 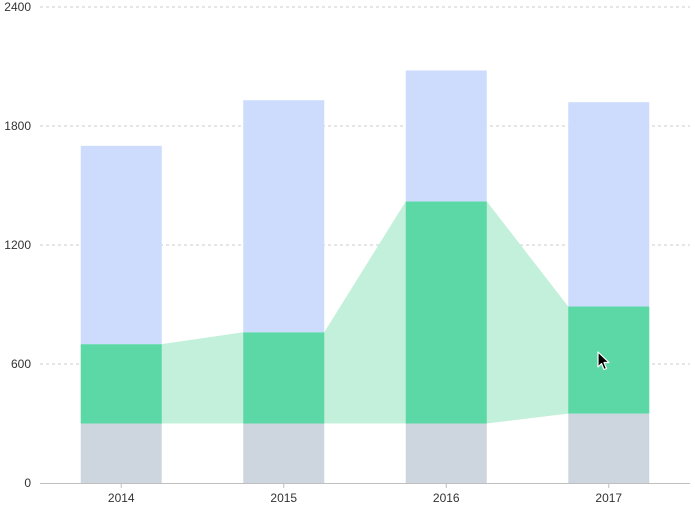 What do you see at coordinates (608, 498) in the screenshot?
I see `x-tick-label: 2017` at bounding box center [608, 498].